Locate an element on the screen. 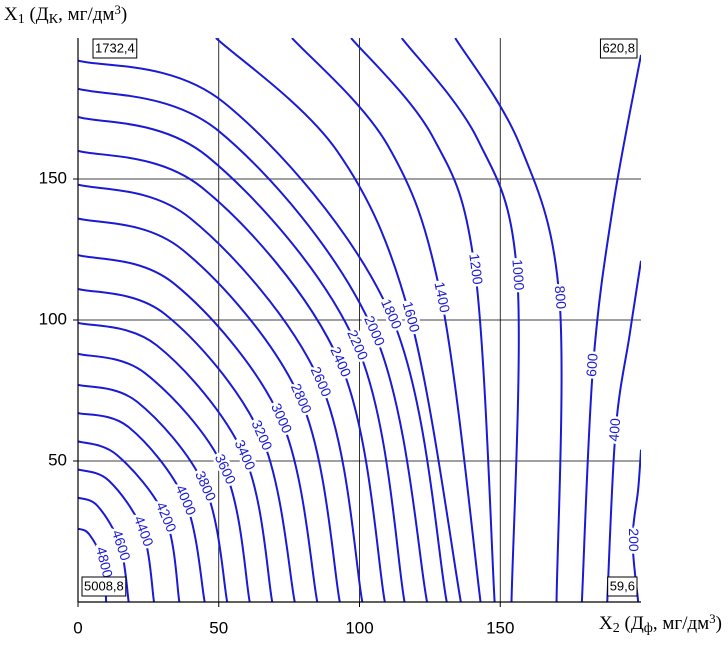 The image size is (728, 657). ylabel-part: 1 is located at coordinates (21, 19).